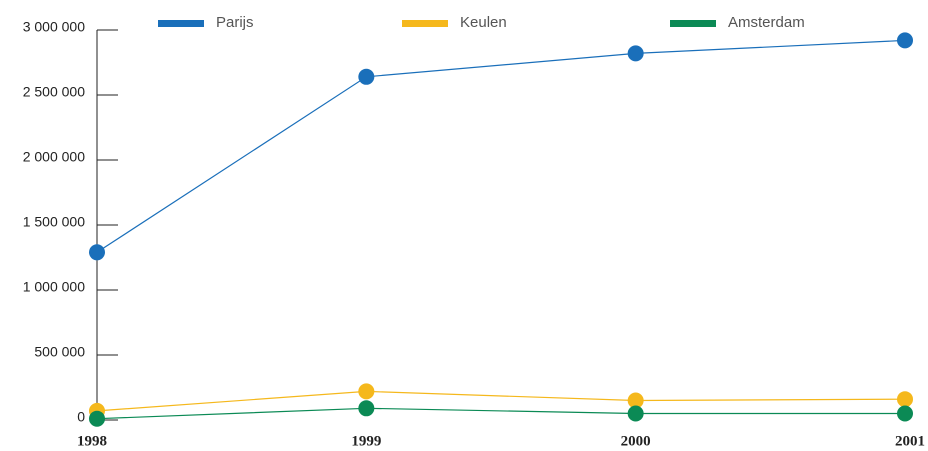 This screenshot has height=451, width=928. Describe the element at coordinates (54, 92) in the screenshot. I see `y-tick-label: 2 500 000` at that location.